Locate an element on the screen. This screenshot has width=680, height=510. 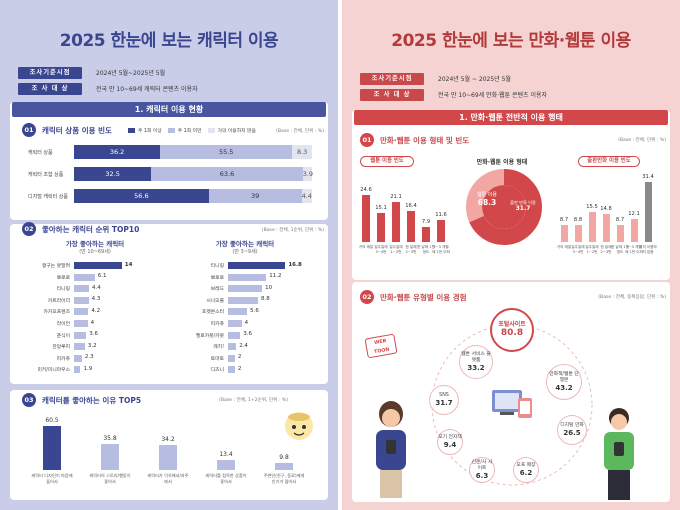
bubble-label: 포기 전자책 is located at coordinates (450, 437).